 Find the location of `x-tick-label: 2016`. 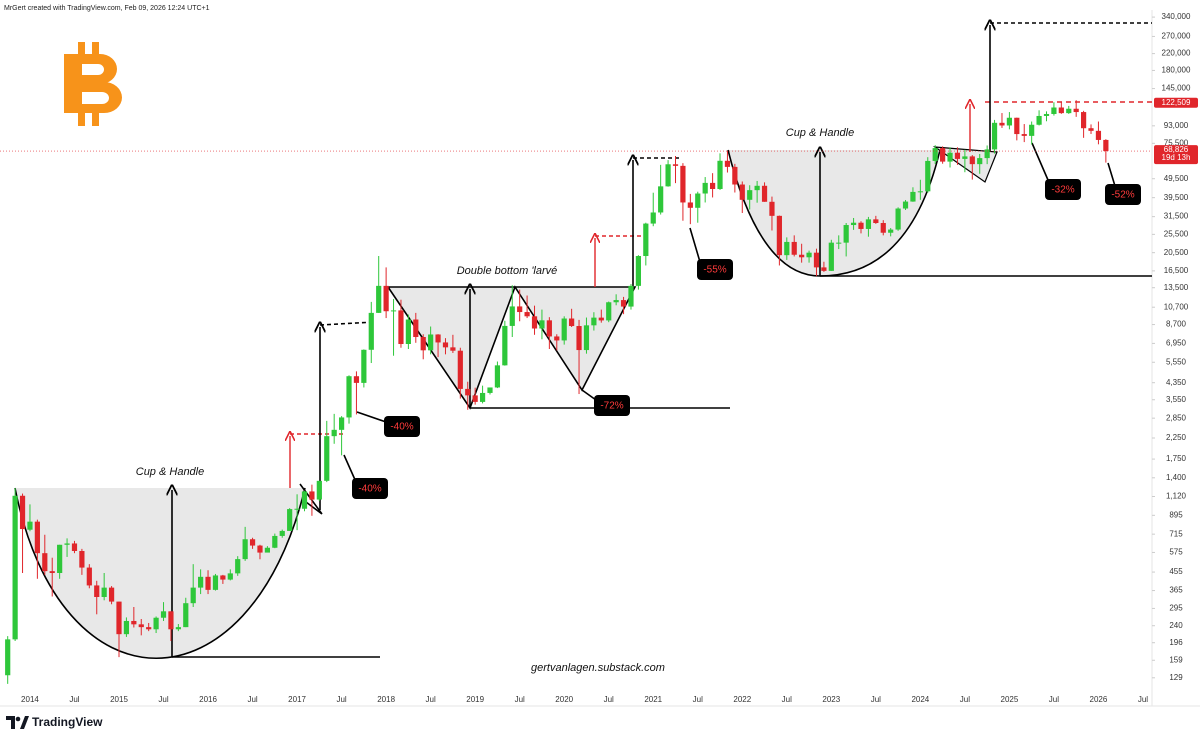

x-tick-label: 2016 is located at coordinates (208, 699).